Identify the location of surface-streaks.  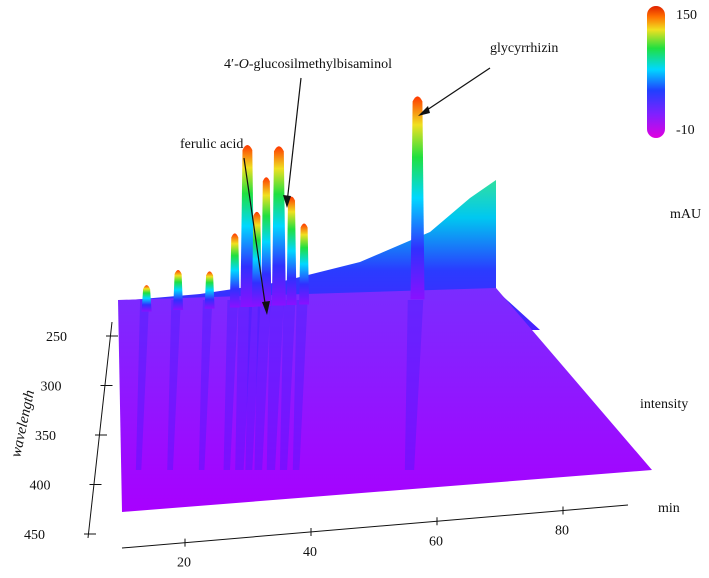
(279, 385).